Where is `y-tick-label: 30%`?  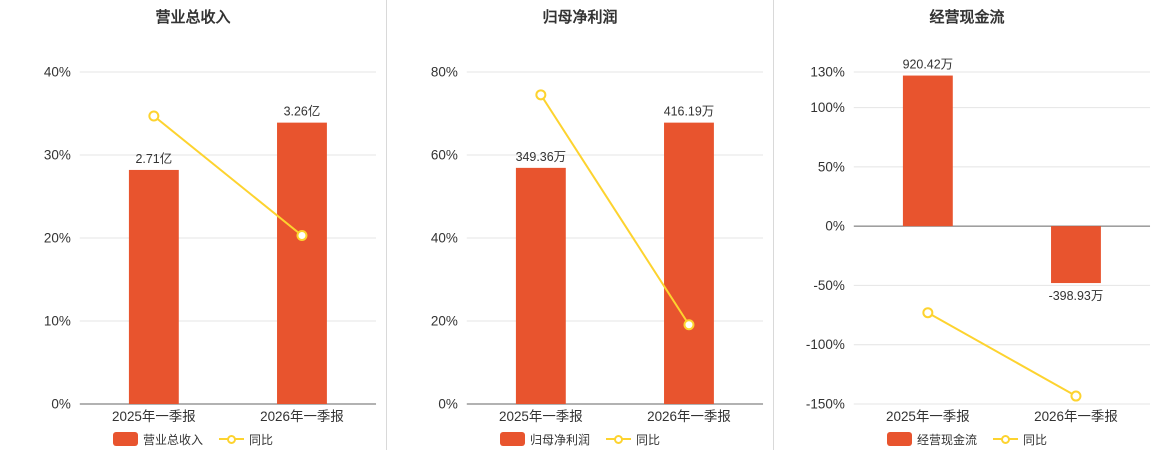 y-tick-label: 30% is located at coordinates (57, 154).